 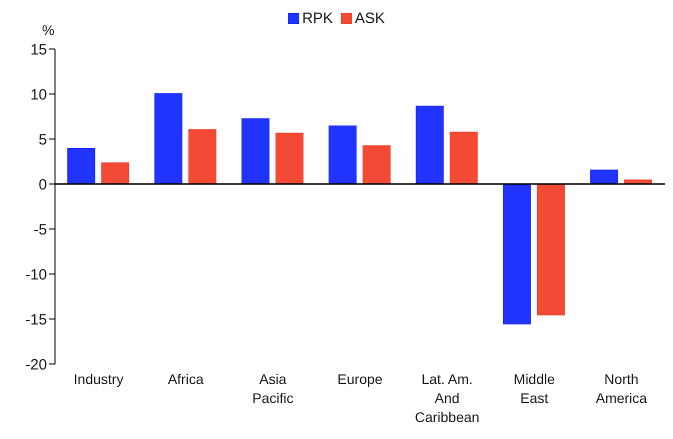 I want to click on legend-label: ASK, so click(x=369, y=18).